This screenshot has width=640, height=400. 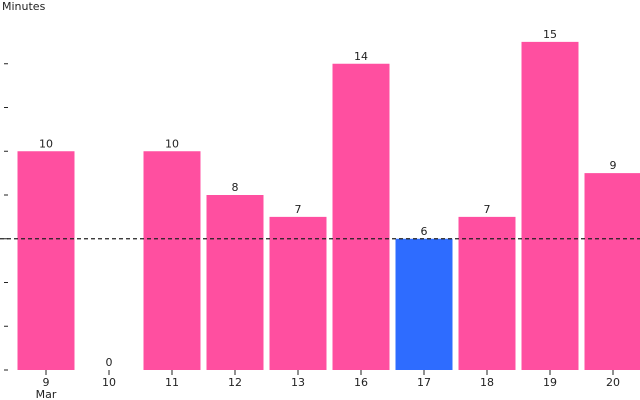 What do you see at coordinates (550, 34) in the screenshot?
I see `bar-value-label: 15` at bounding box center [550, 34].